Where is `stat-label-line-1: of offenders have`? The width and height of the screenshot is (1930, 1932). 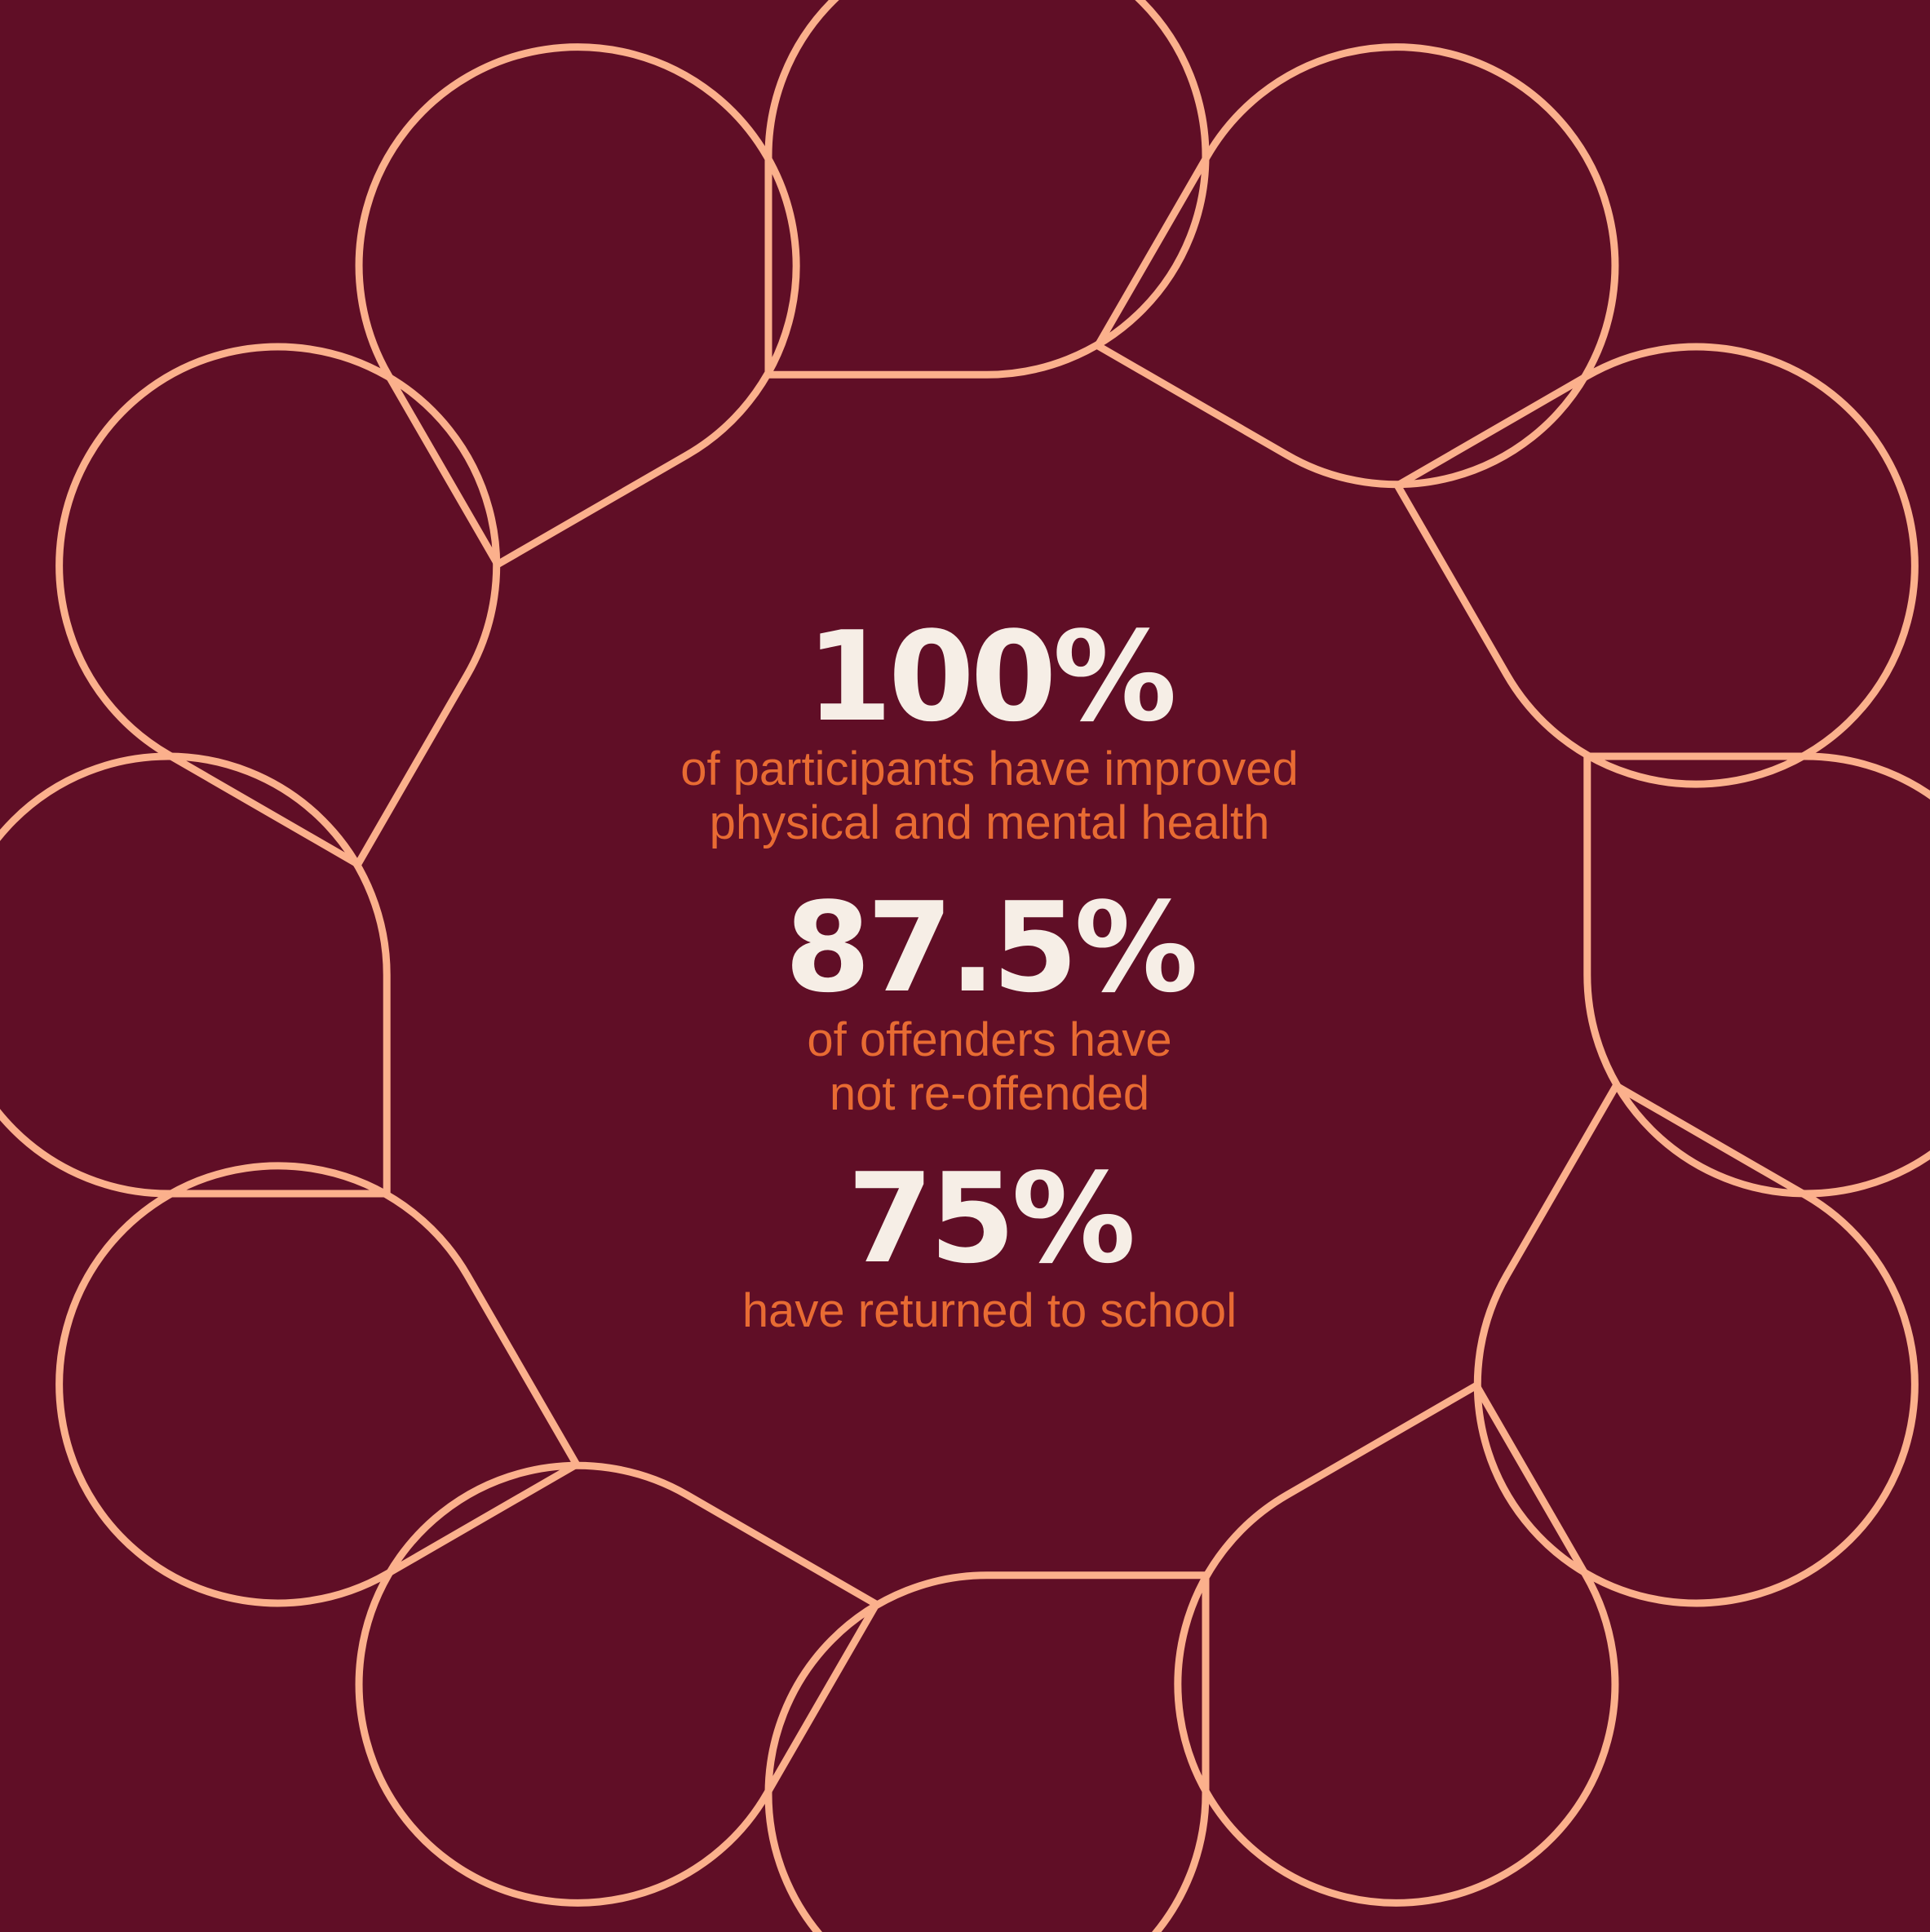 stat-label-line-1: of offenders have is located at coordinates (989, 1040).